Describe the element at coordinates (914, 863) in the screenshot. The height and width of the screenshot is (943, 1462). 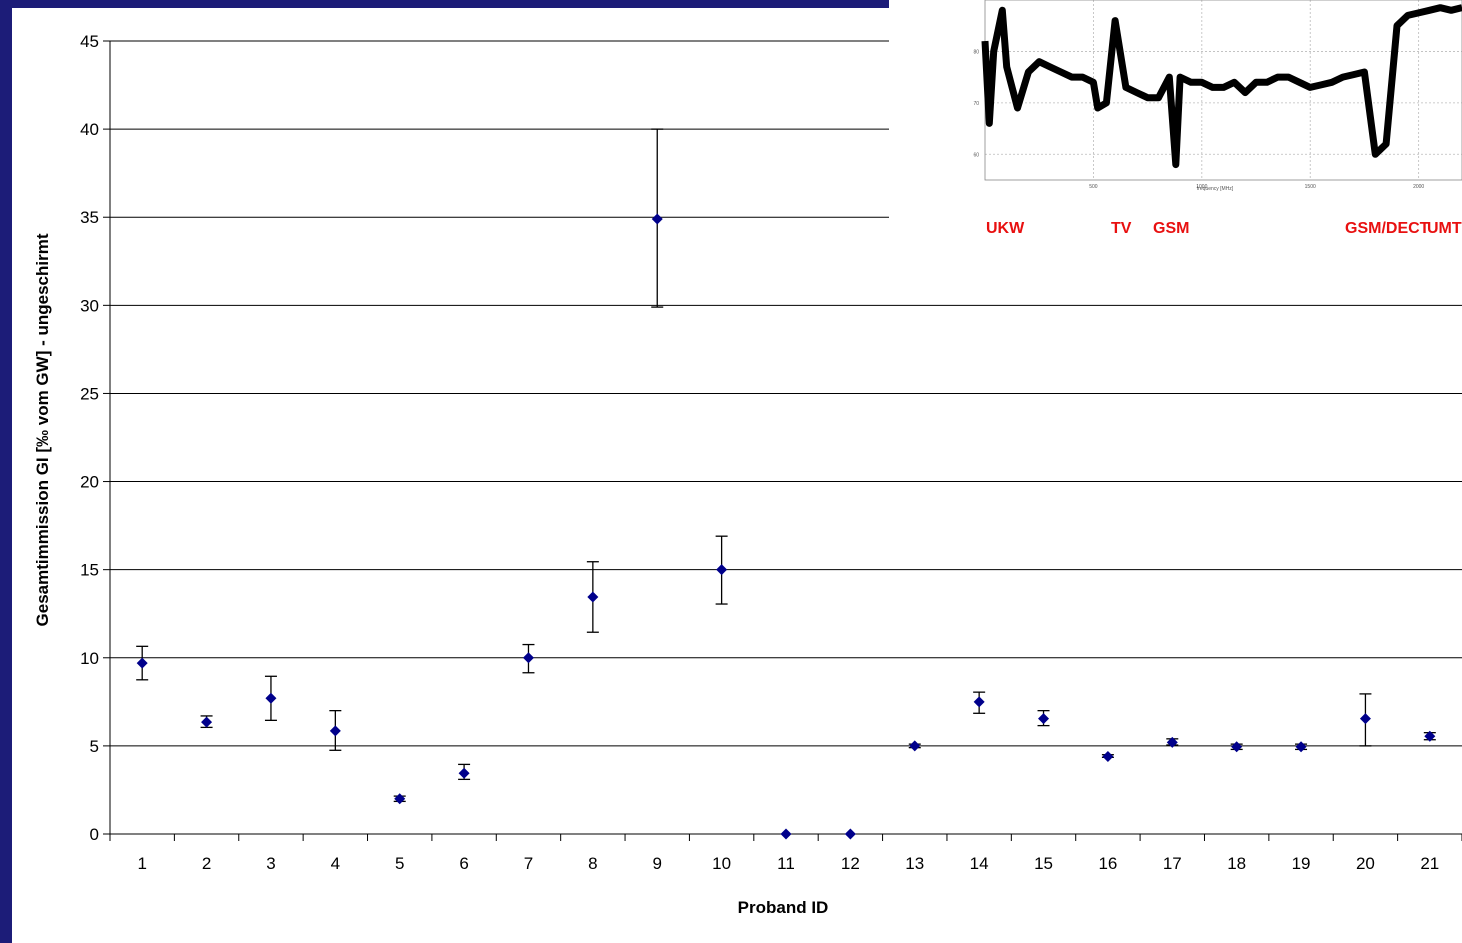
I see `x-tick-label-13: 13` at that location.